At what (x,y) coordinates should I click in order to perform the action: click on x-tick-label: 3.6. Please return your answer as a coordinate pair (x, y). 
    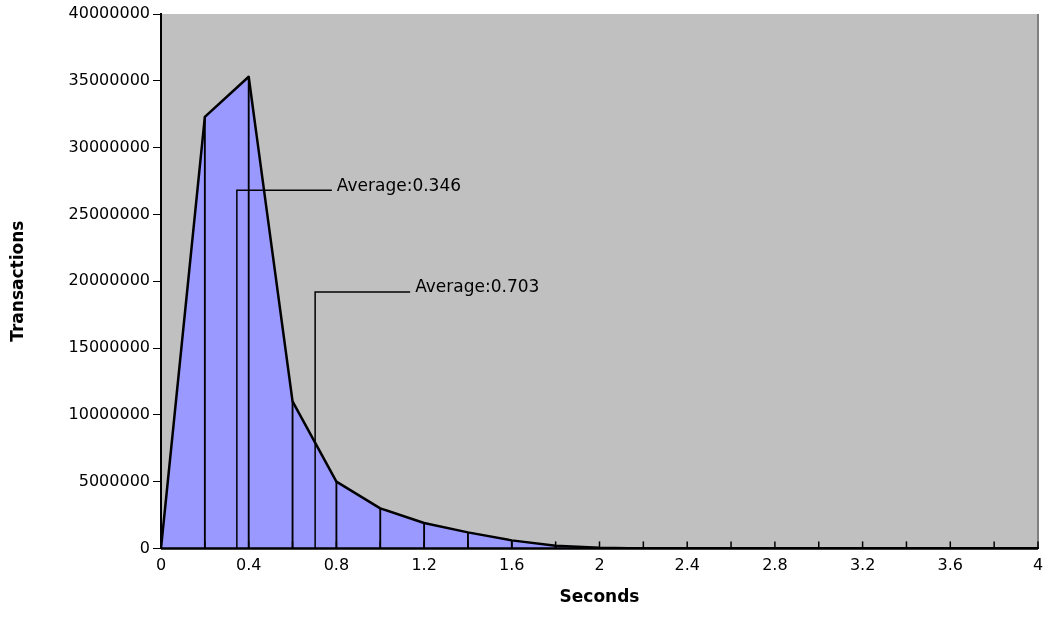
    Looking at the image, I should click on (950, 565).